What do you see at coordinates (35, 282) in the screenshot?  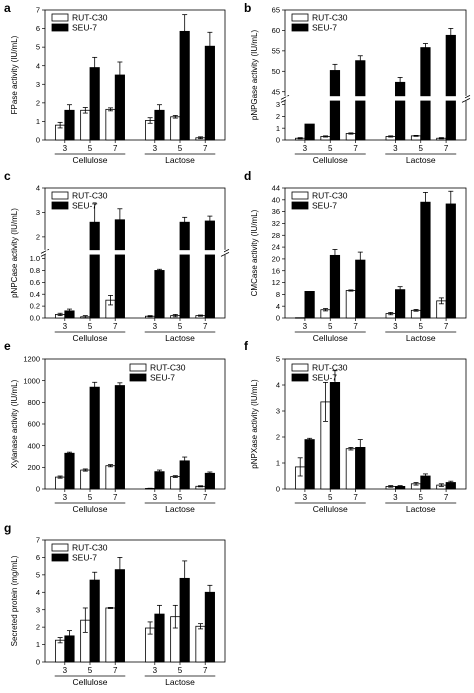 I see `y-tick-label: 0.6` at bounding box center [35, 282].